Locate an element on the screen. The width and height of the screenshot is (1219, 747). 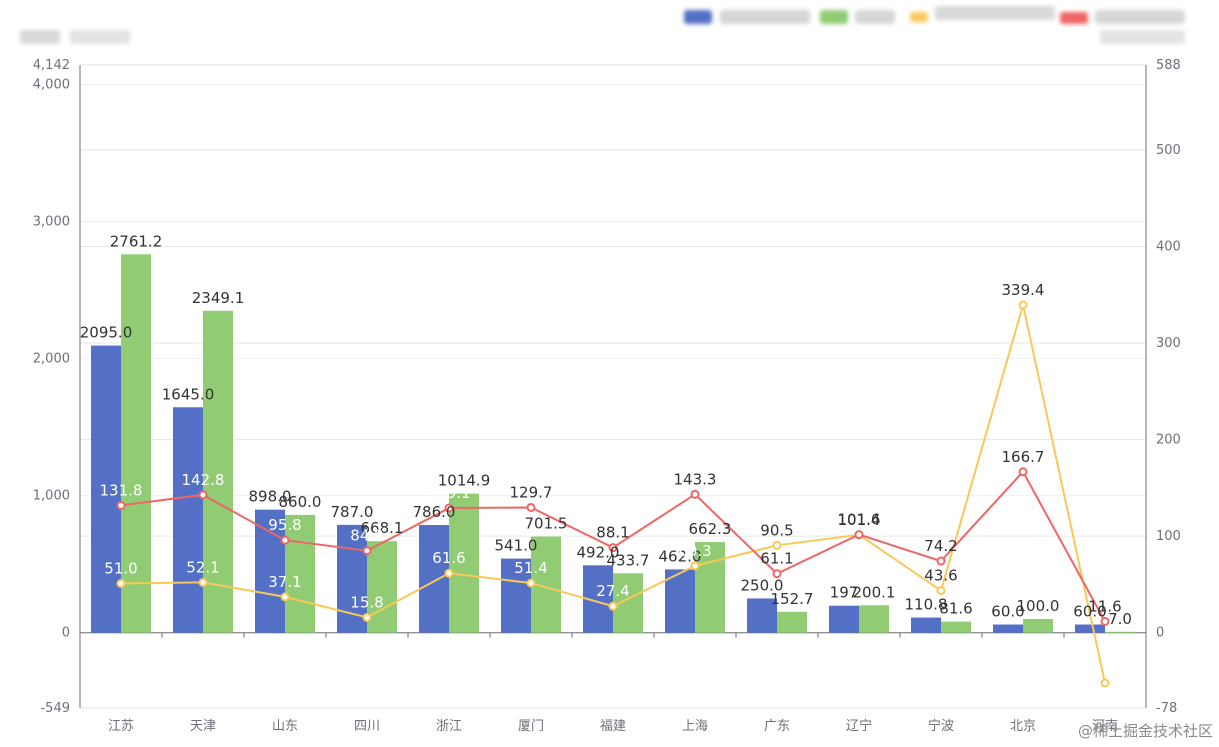
x-tick-label: 河南 is located at coordinates (1105, 726).